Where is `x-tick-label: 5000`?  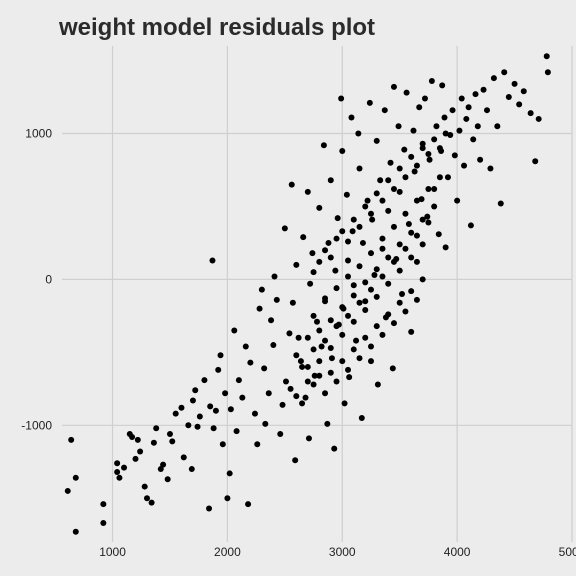
x-tick-label: 5000 is located at coordinates (567, 552).